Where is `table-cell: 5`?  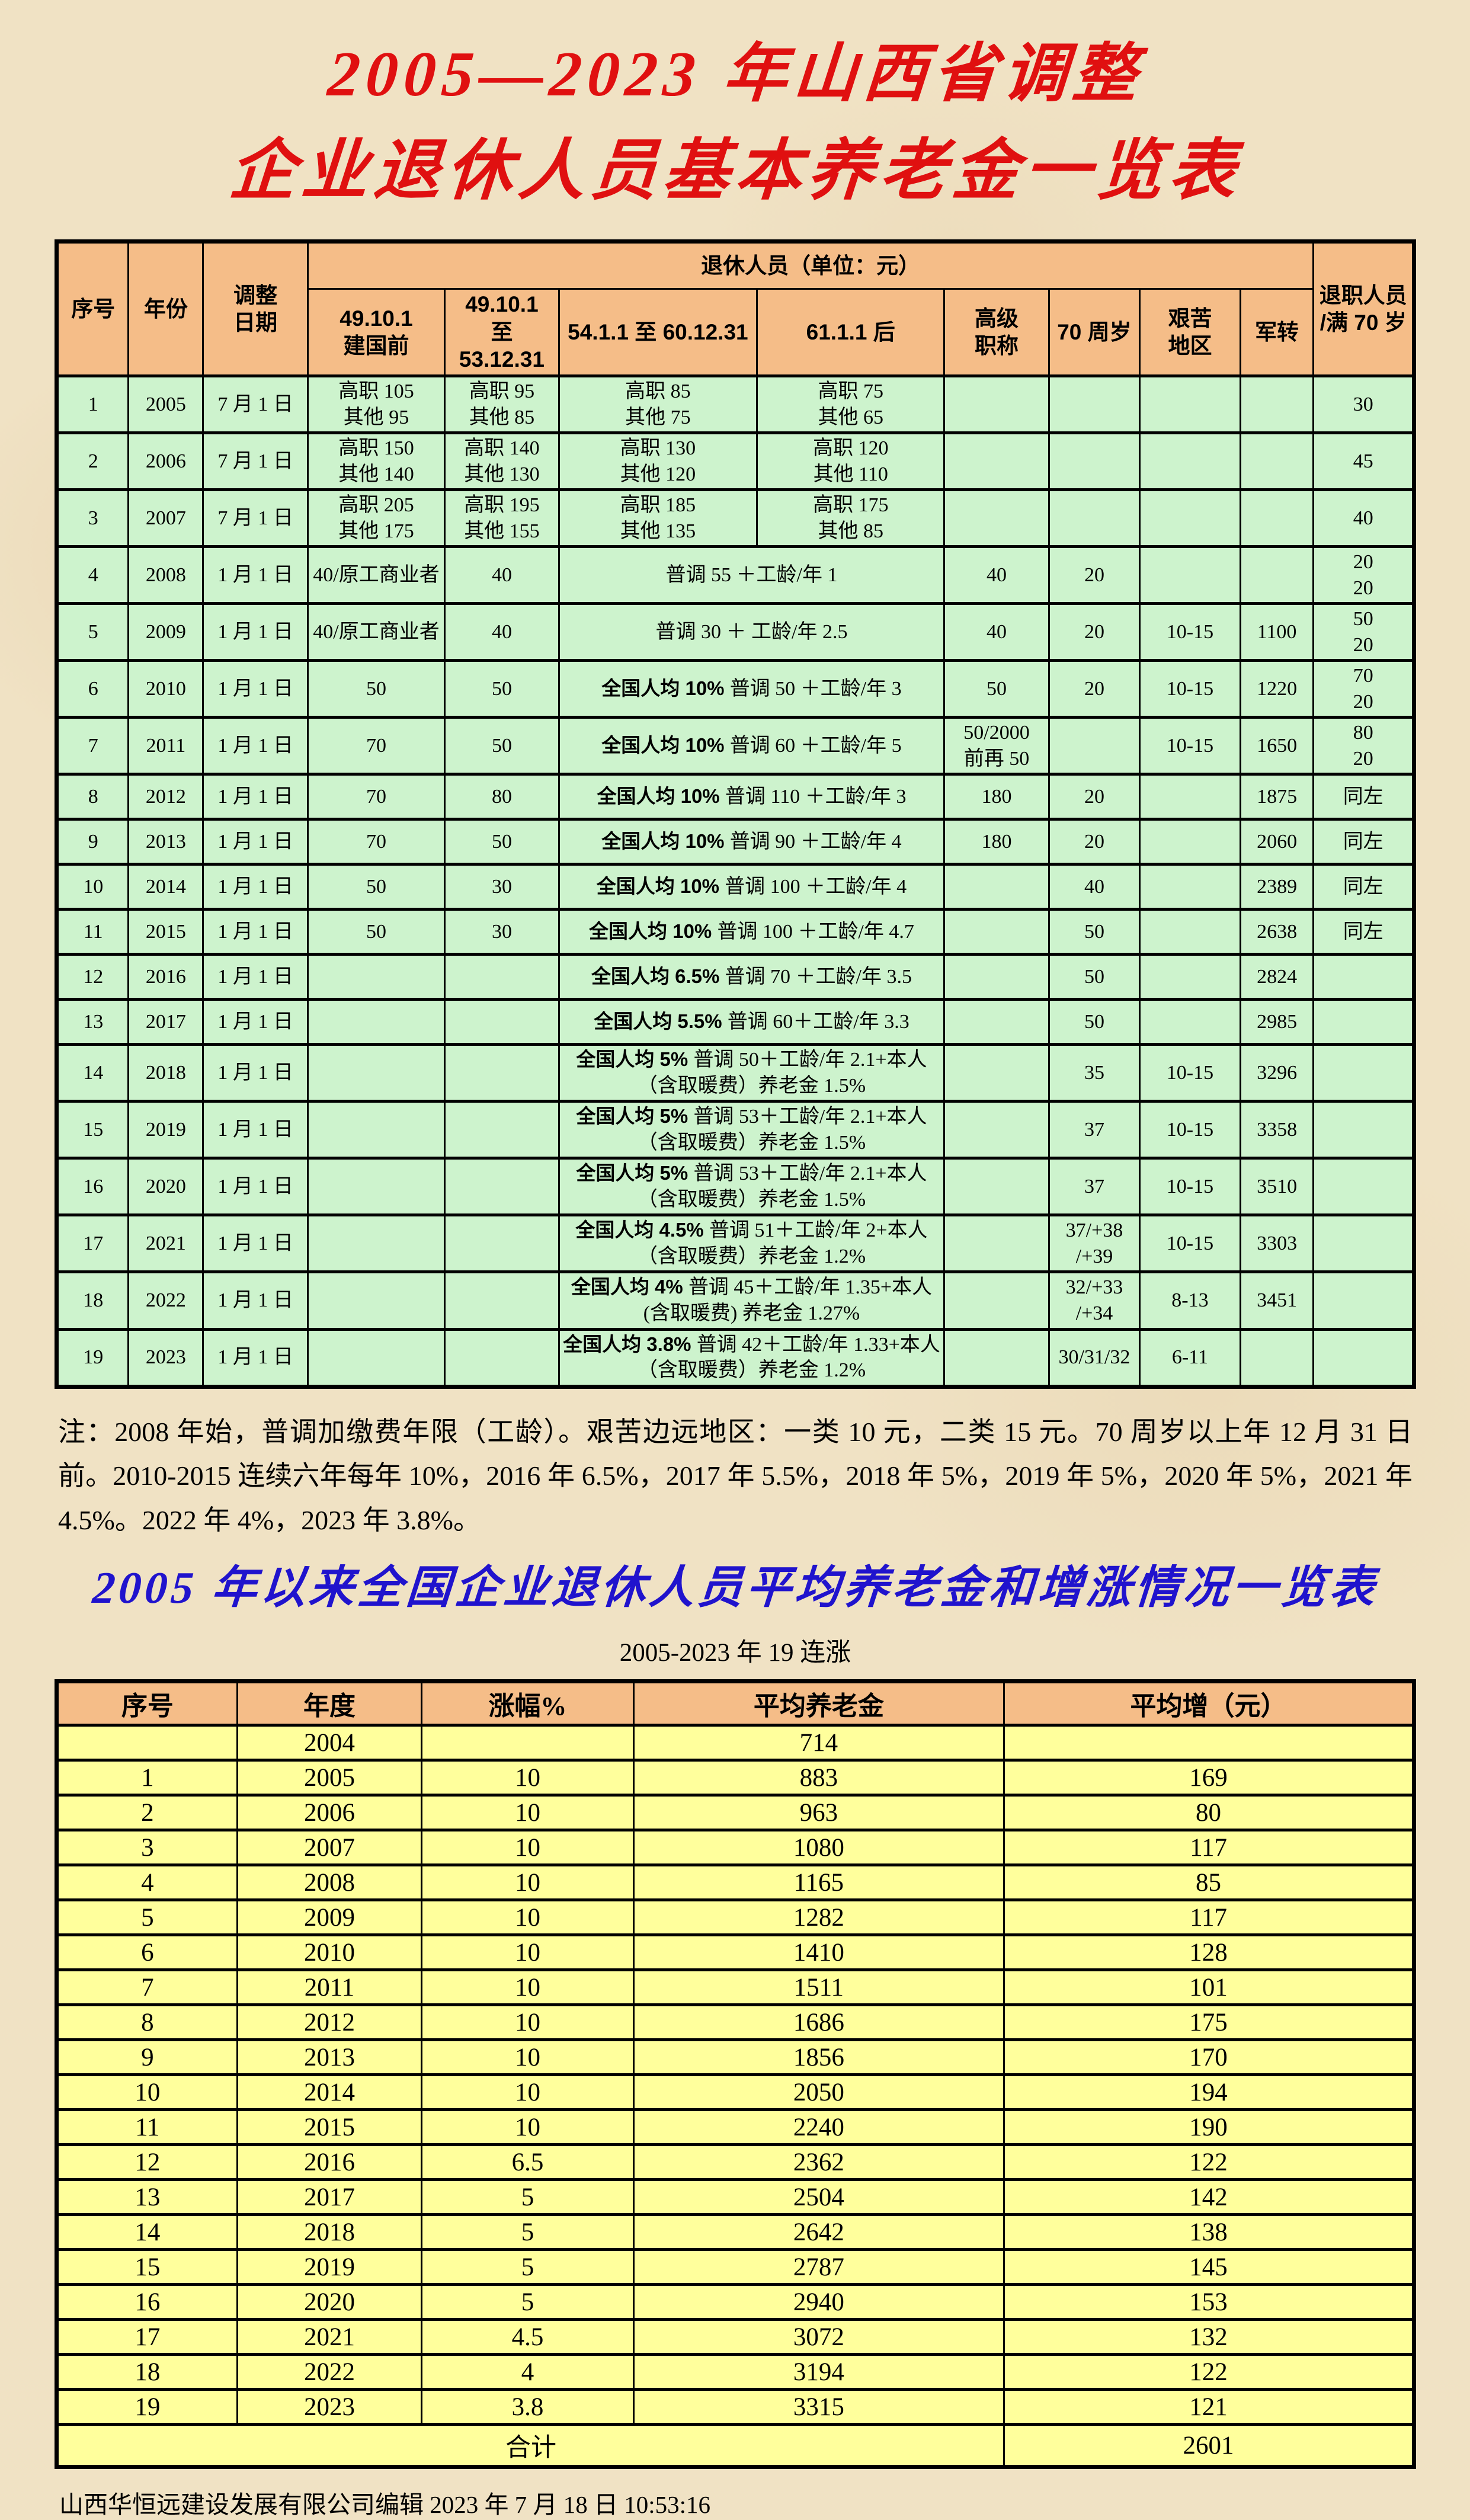
table-cell: 5 is located at coordinates (528, 2267).